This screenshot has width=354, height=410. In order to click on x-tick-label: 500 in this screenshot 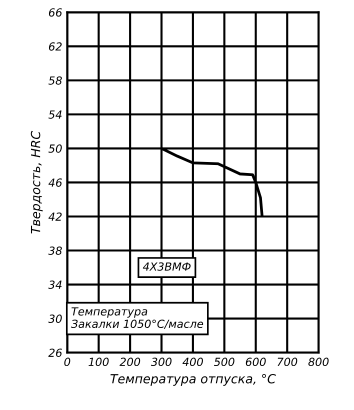, I will do `click(224, 362)`.